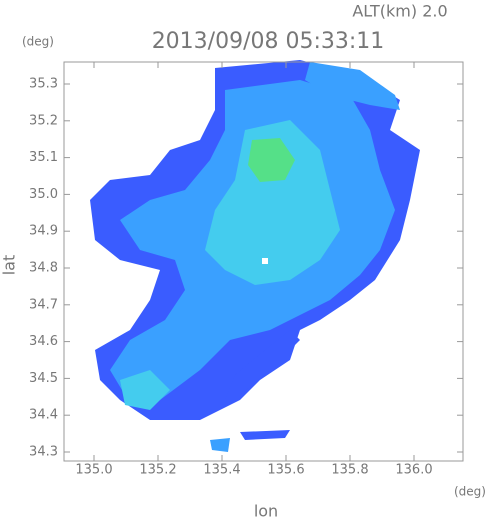 The image size is (491, 521). Describe the element at coordinates (43, 378) in the screenshot. I see `y-tick-label: 34.5` at that location.